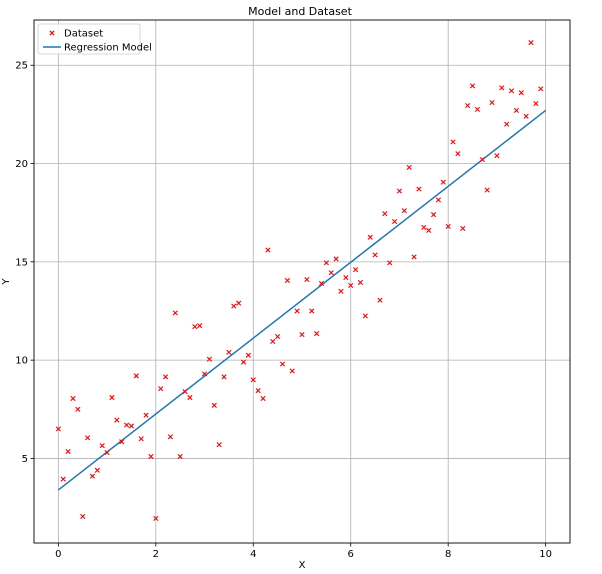 This screenshot has width=602, height=574. Describe the element at coordinates (156, 554) in the screenshot. I see `x-tick-label: 2` at that location.